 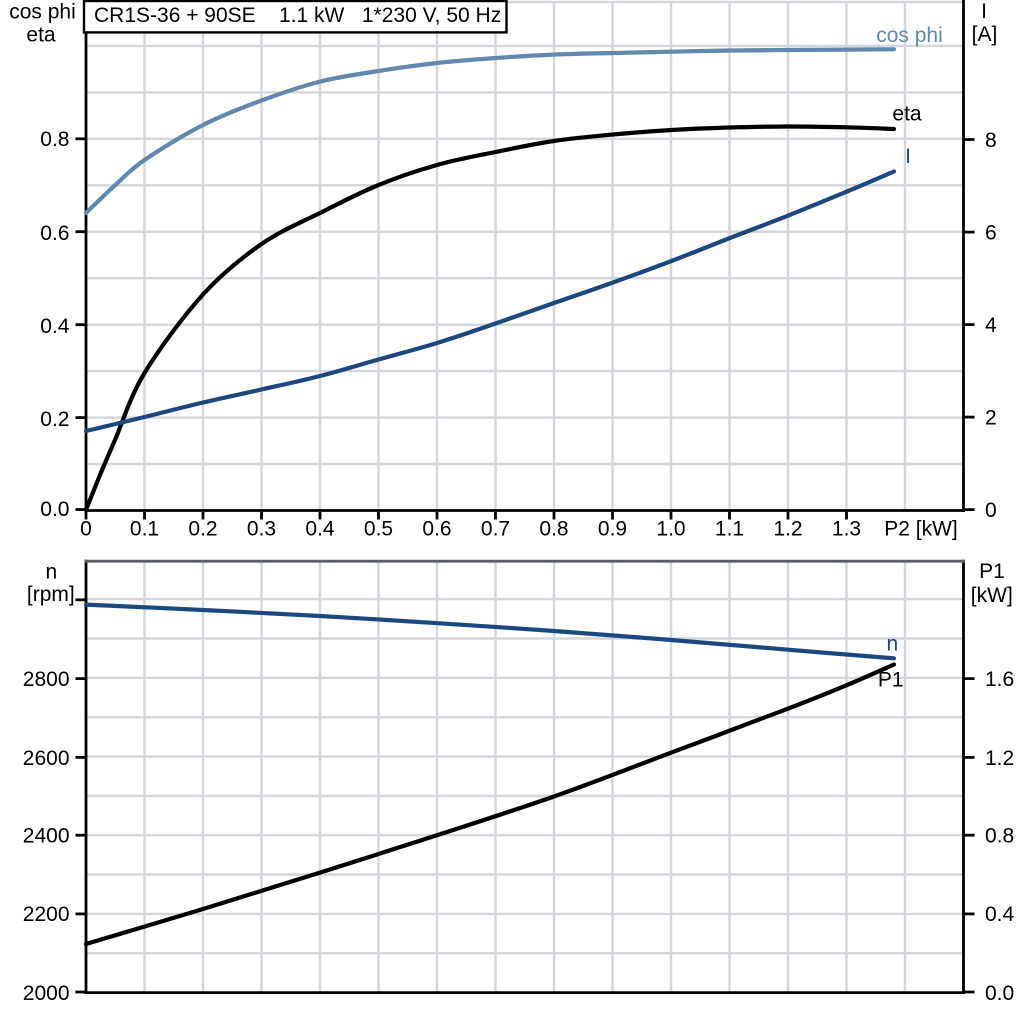 I want to click on svg-text: 1.0, so click(x=670, y=529).